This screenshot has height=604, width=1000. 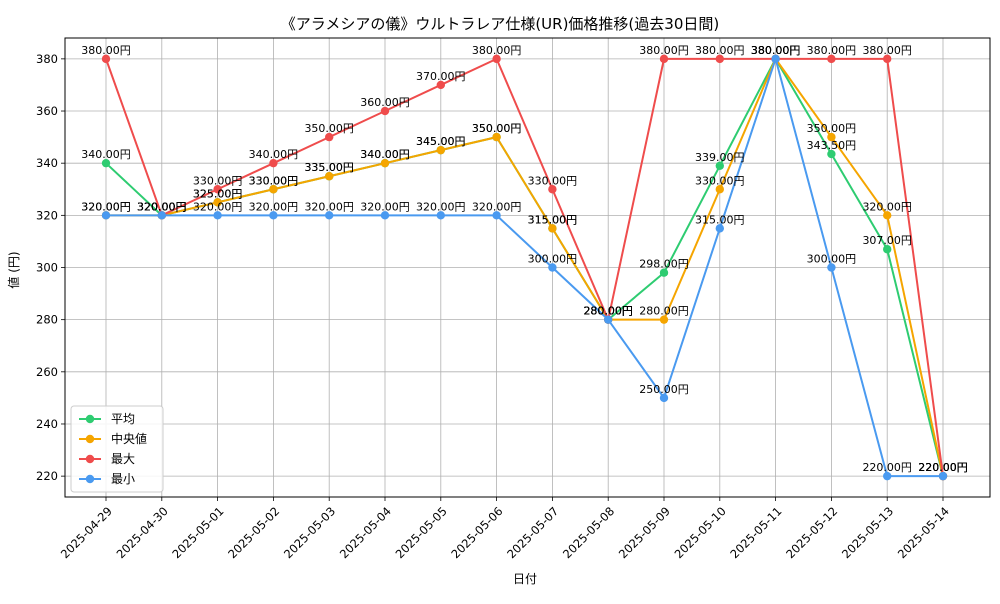 I want to click on y-tick-label: 260, so click(x=47, y=372).